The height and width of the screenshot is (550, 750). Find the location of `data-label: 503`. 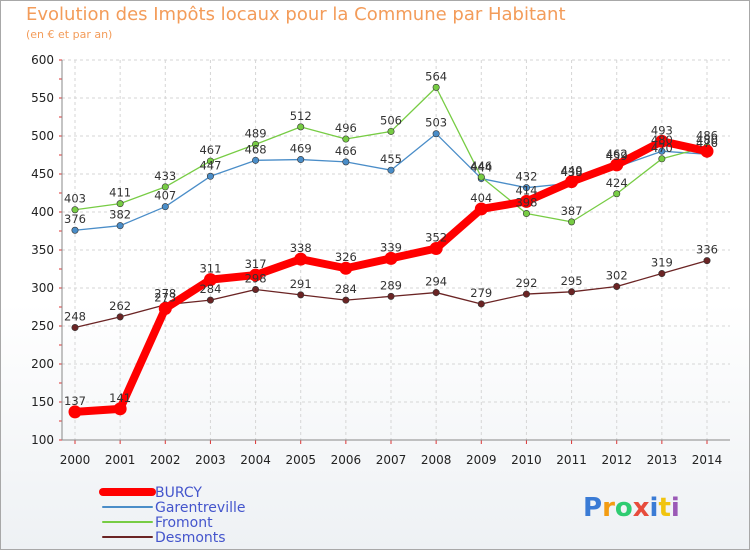

data-label: 503 is located at coordinates (436, 123).